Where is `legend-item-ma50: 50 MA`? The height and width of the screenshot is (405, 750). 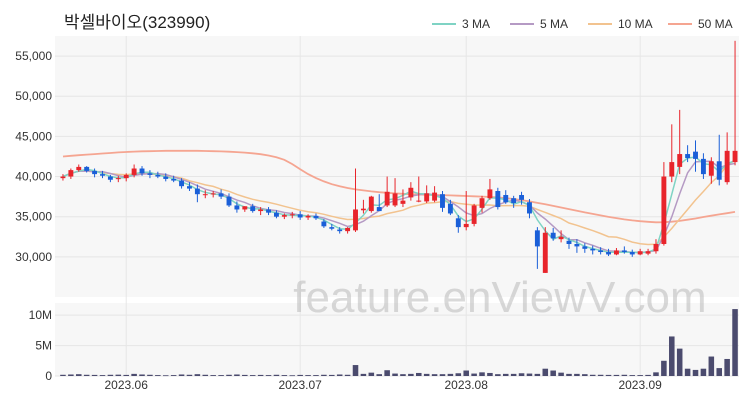
legend-item-ma50: 50 MA is located at coordinates (700, 24).